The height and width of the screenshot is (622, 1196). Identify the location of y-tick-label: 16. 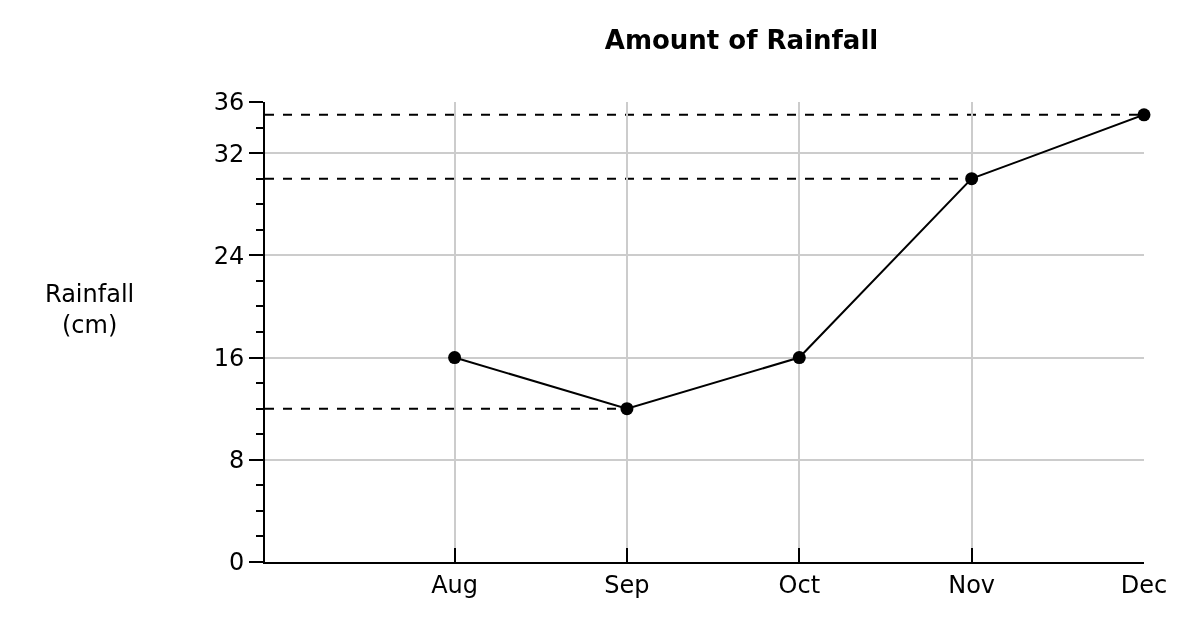
(229, 357).